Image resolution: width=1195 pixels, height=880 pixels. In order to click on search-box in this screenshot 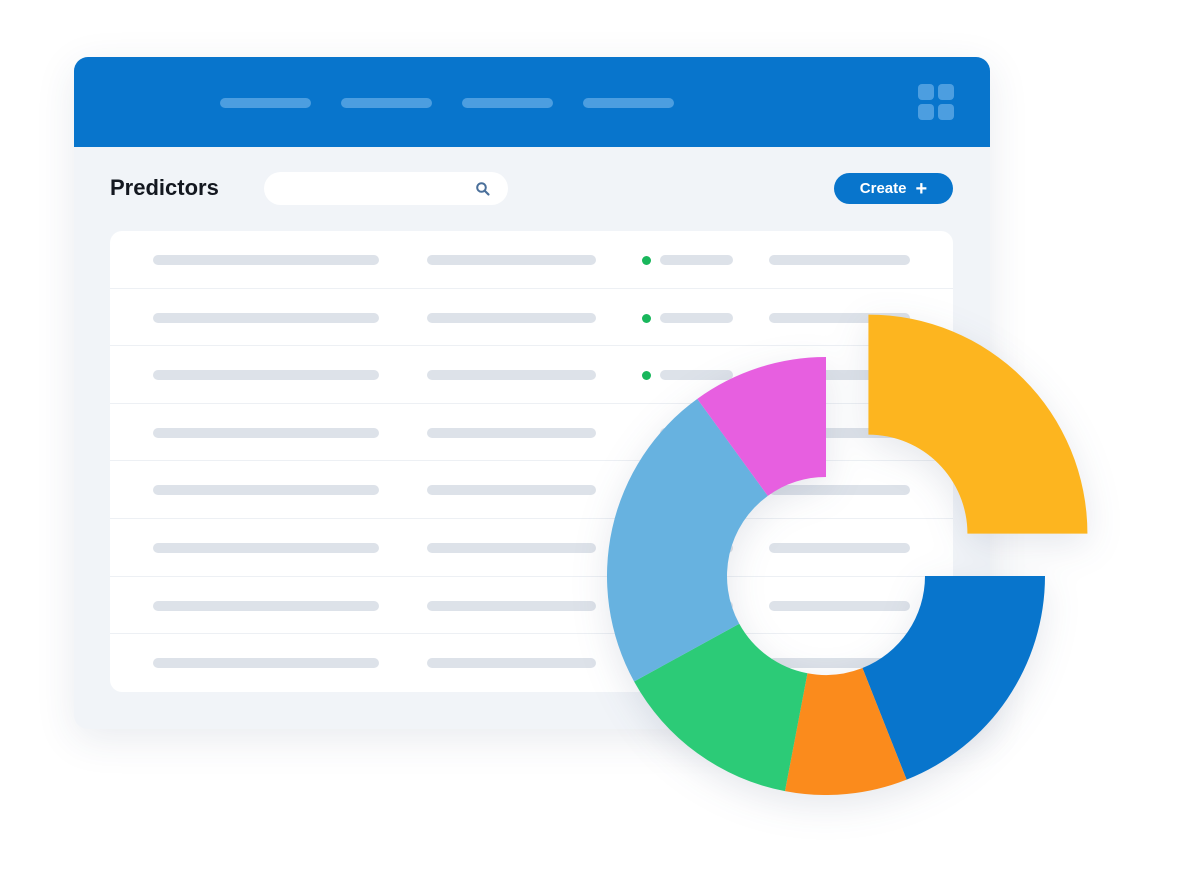, I will do `click(386, 188)`.